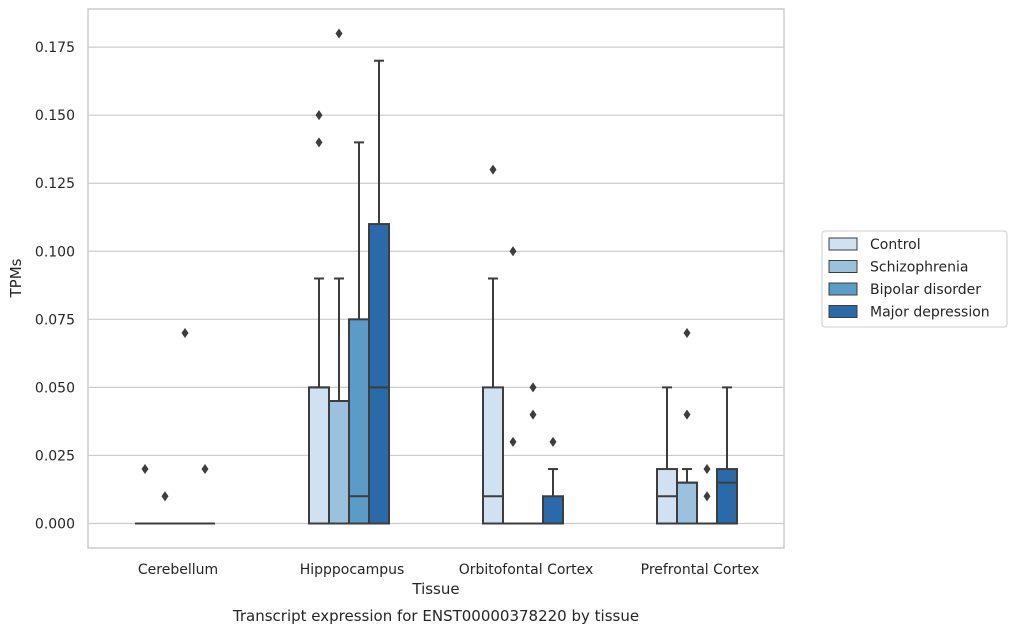 The width and height of the screenshot is (1017, 634). I want to click on y-tick-label: 0.175, so click(55, 48).